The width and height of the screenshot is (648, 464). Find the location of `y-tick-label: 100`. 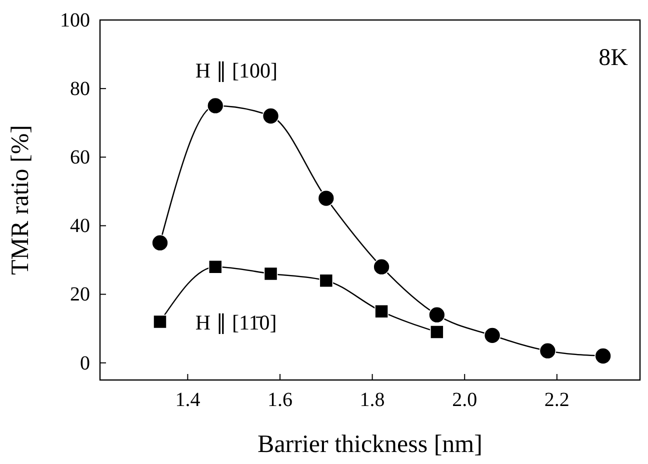

y-tick-label: 100 is located at coordinates (75, 20).